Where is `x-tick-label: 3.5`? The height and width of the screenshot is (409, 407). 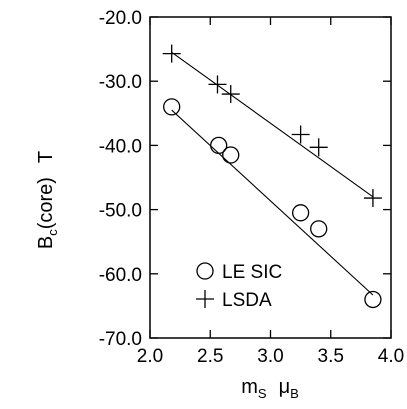 x-tick-label: 3.5 is located at coordinates (331, 356).